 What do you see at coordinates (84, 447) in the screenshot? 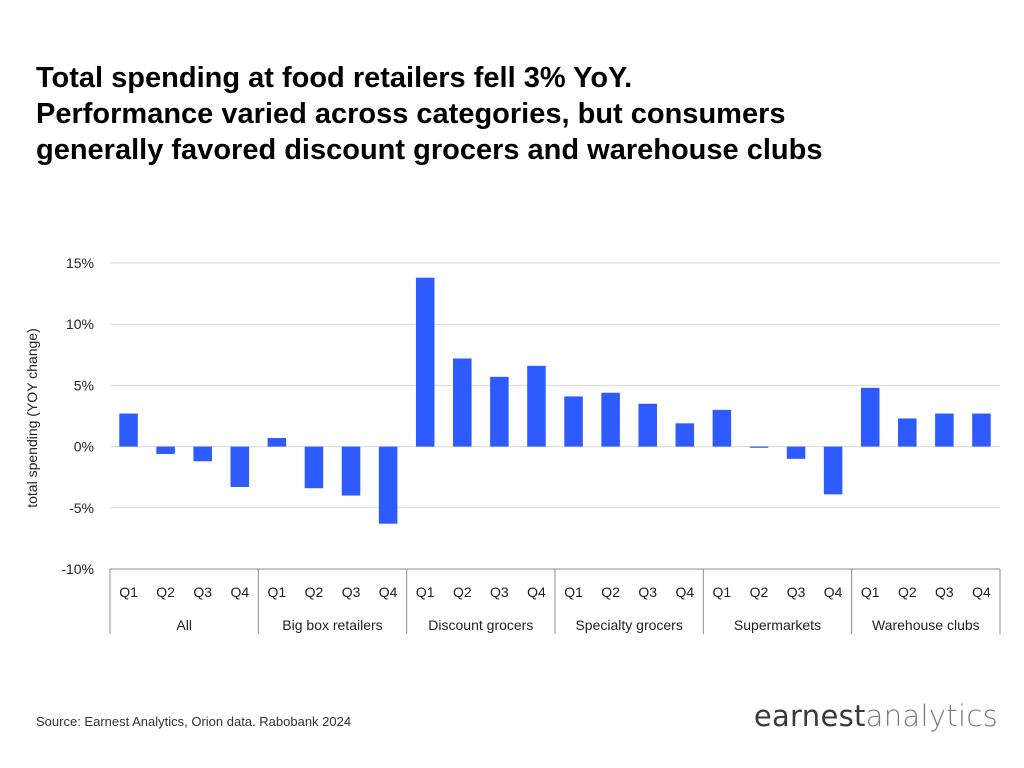
I see `y-tick-label: 0%` at bounding box center [84, 447].